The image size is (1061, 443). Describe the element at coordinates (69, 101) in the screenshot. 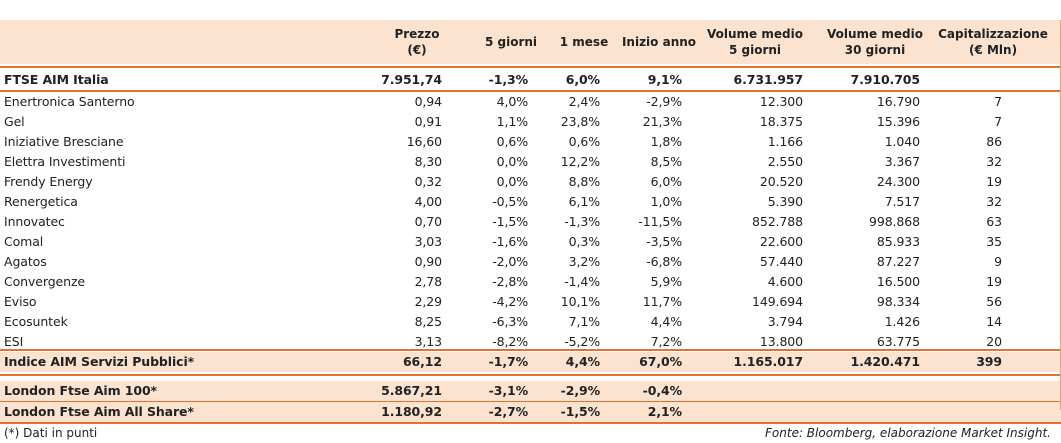

I see `row-name: Enertronica Santerno` at that location.